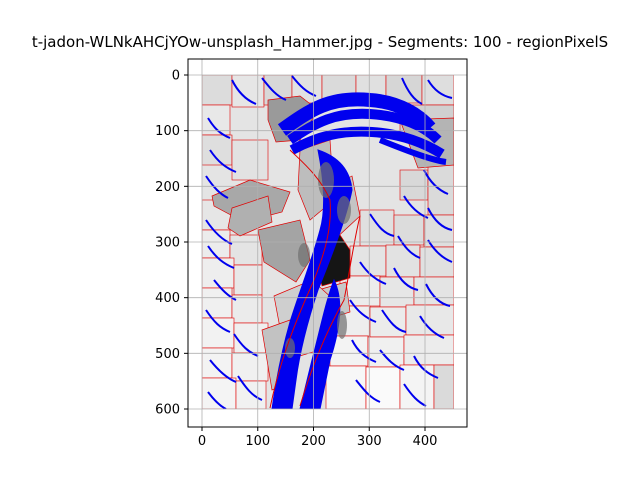 The height and width of the screenshot is (480, 640). What do you see at coordinates (167, 243) in the screenshot?
I see `y-tick-label: 300` at bounding box center [167, 243].